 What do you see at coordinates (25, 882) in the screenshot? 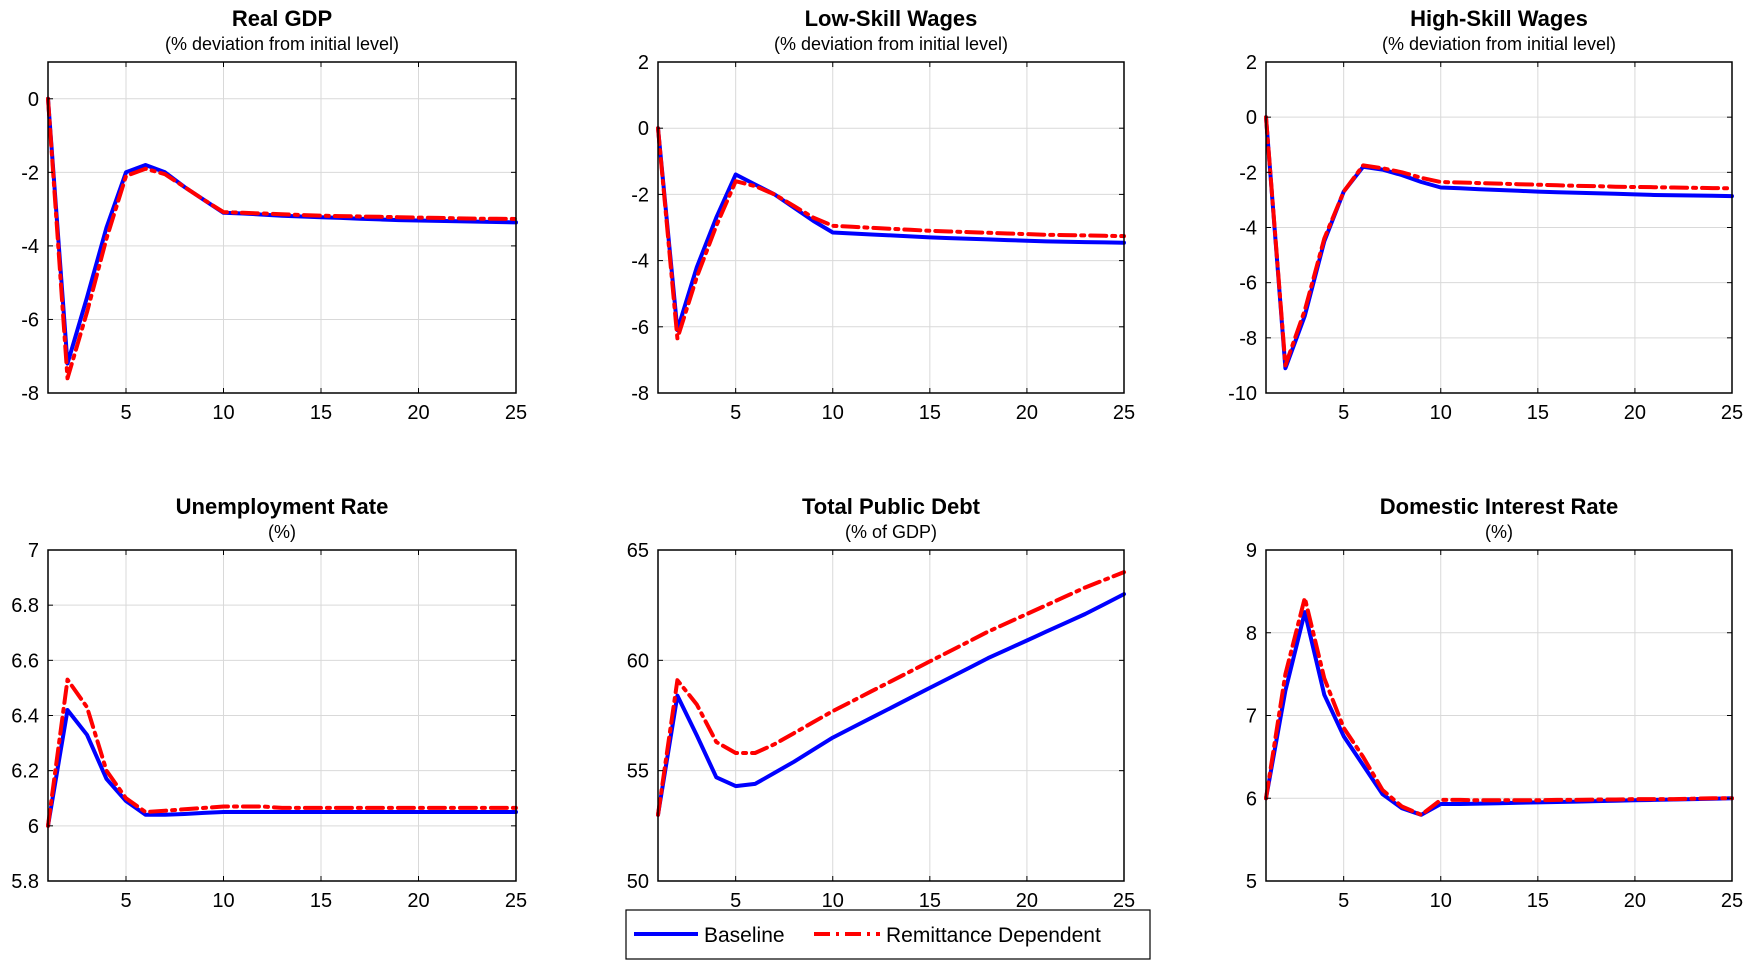
I see `y-tick-label: 5.8` at bounding box center [25, 882].